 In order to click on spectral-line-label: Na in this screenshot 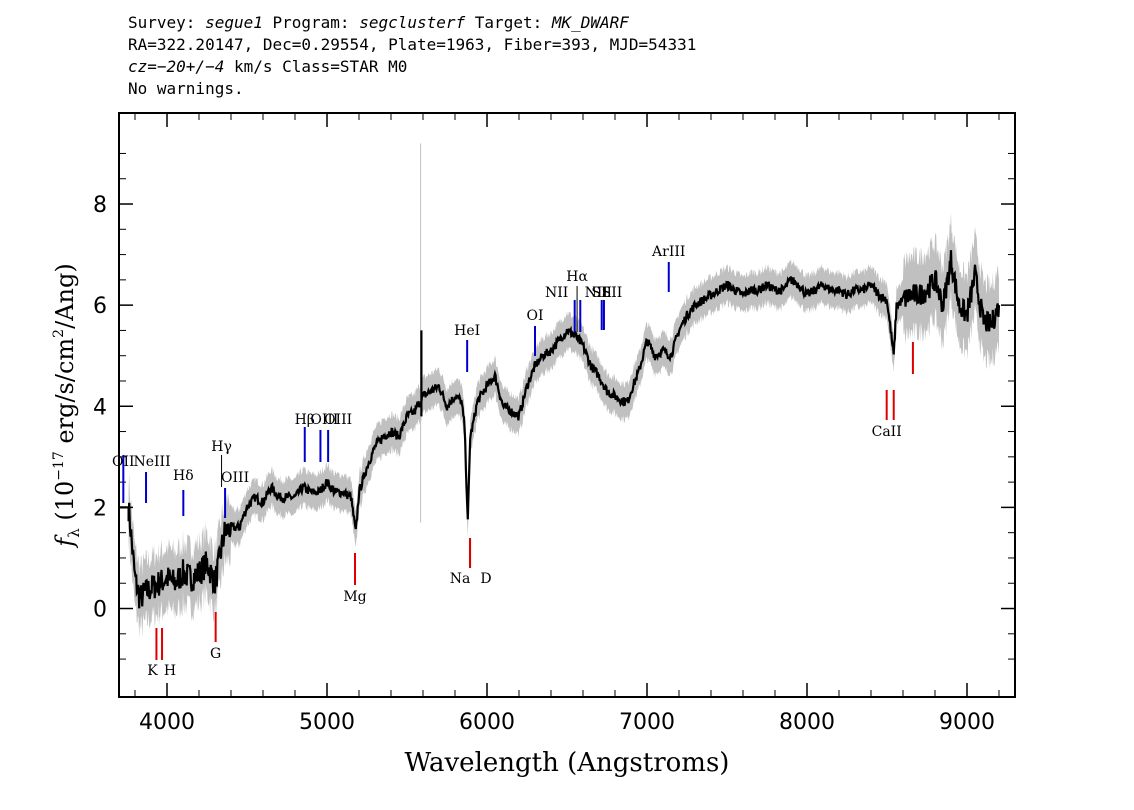, I will do `click(460, 579)`.